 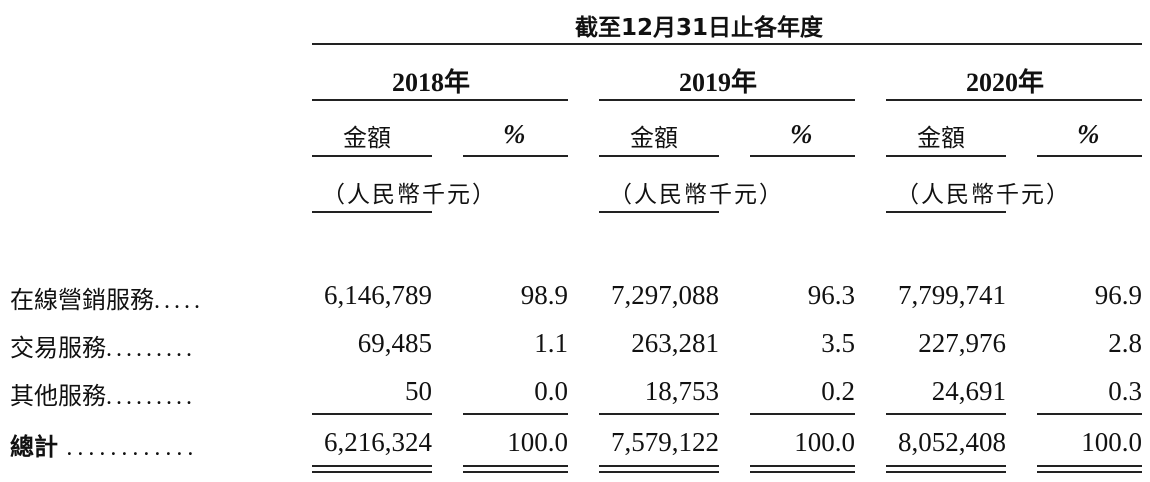 I want to click on cell-online-2019-amount: 7,297,088, so click(x=665, y=295).